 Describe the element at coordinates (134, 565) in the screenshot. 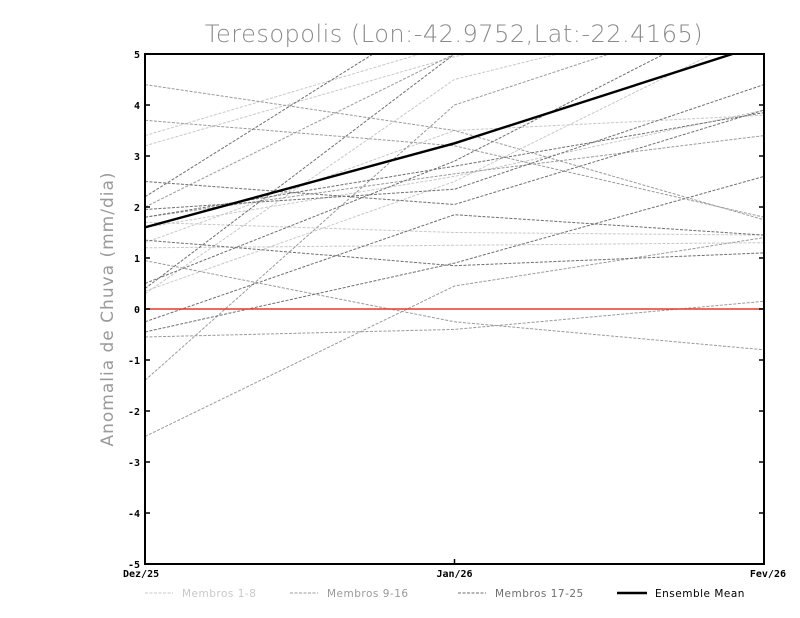

I see `y-tick-label: -5` at that location.